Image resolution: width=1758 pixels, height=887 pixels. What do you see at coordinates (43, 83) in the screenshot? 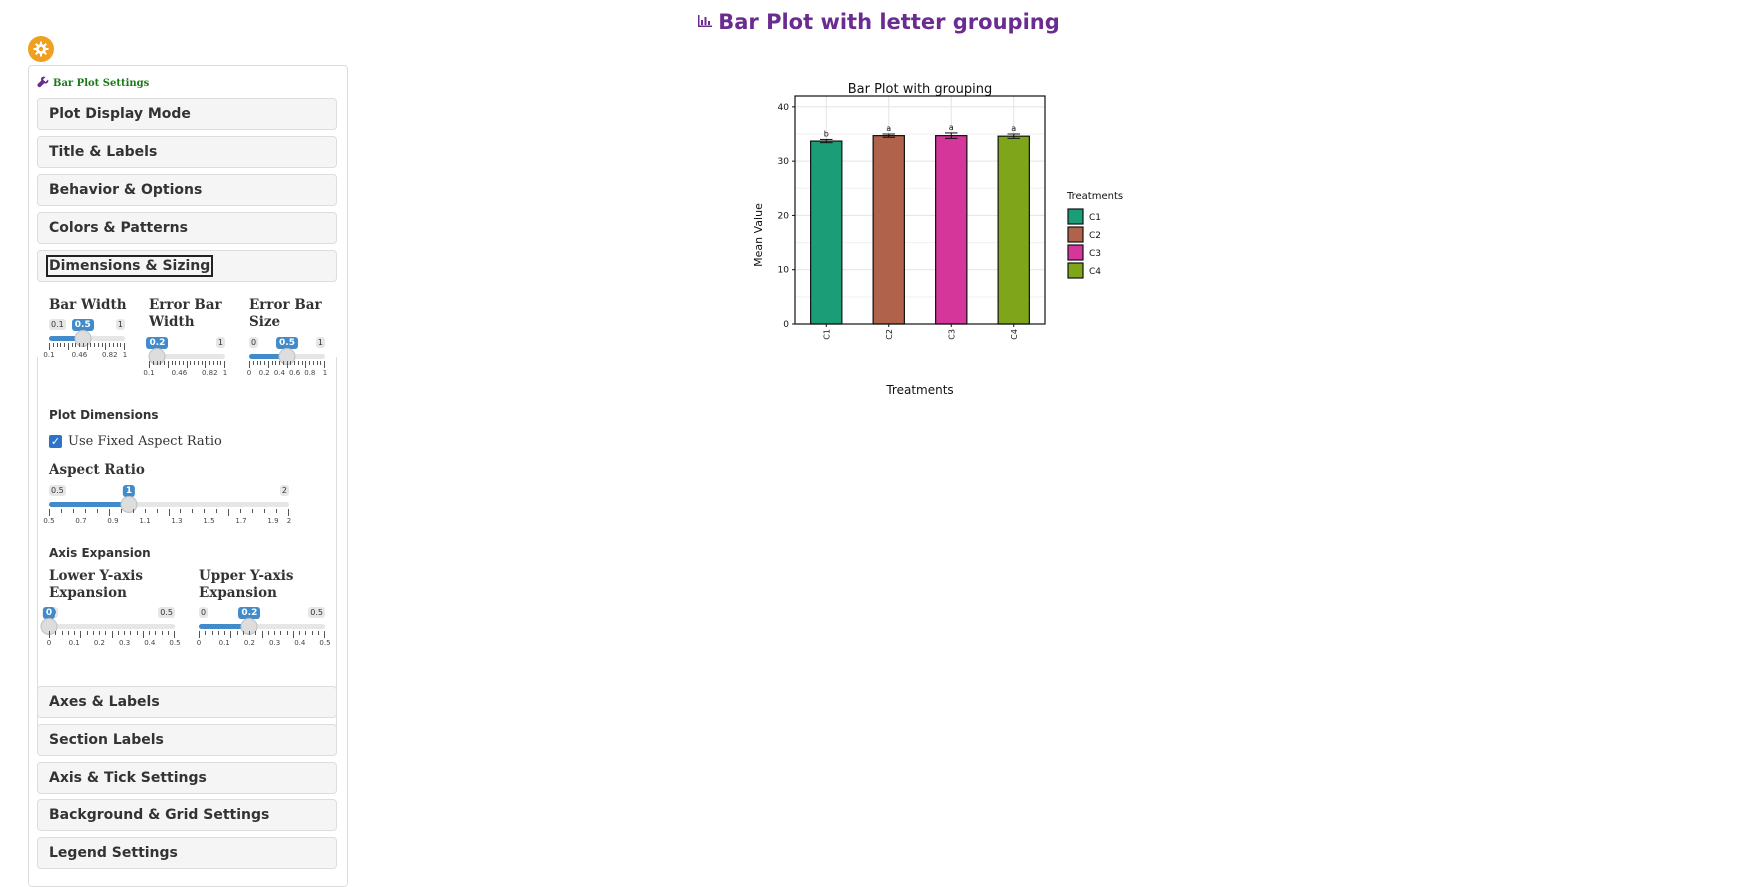
I see `wrench-icon` at bounding box center [43, 83].